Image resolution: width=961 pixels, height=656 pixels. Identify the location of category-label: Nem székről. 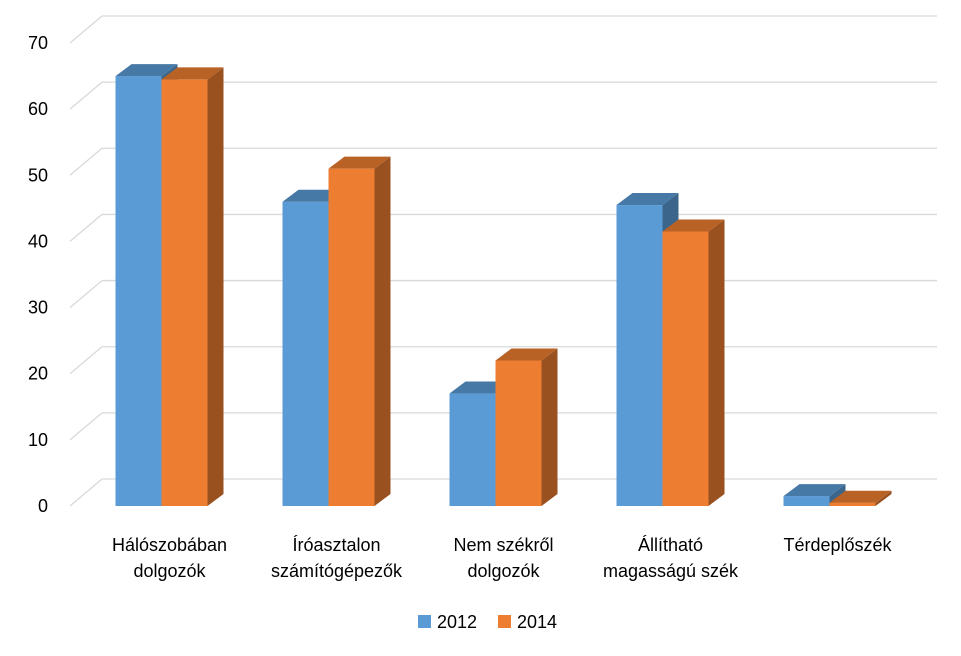
(503, 545).